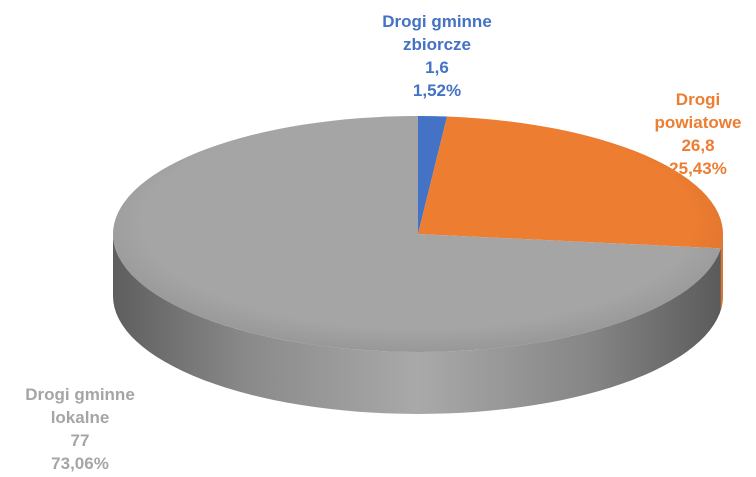  What do you see at coordinates (698, 168) in the screenshot?
I see `label-percent: 25,43%` at bounding box center [698, 168].